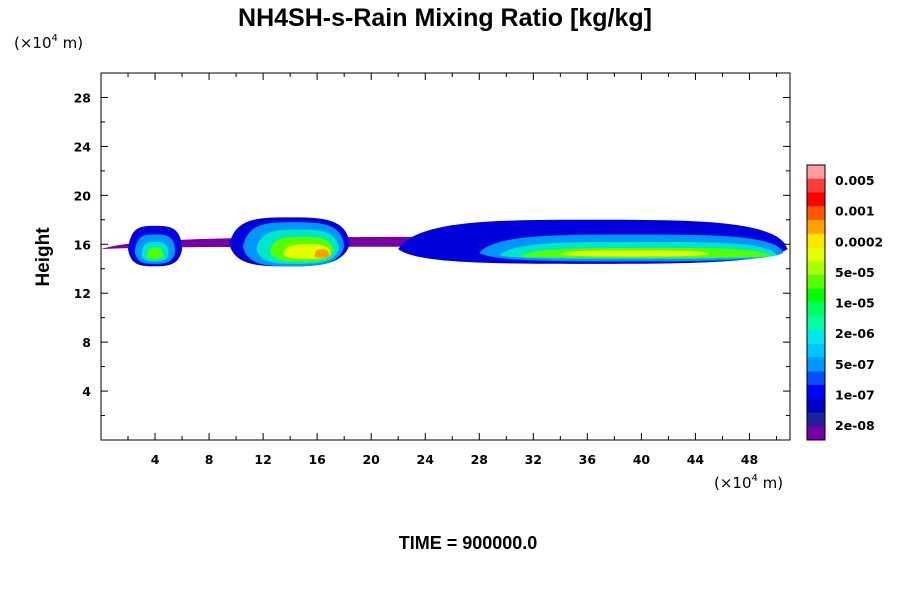 Image resolution: width=900 pixels, height=600 pixels. I want to click on colorbar-frame, so click(816, 302).